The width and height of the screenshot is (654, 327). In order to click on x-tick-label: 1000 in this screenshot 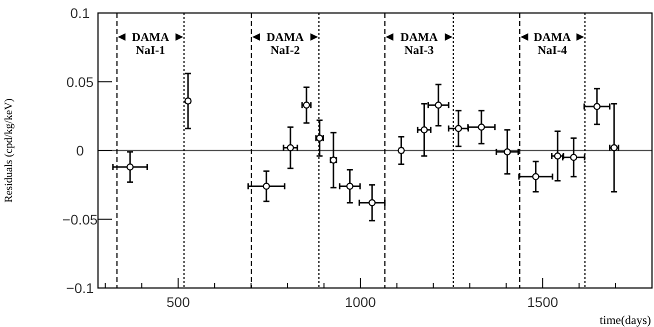, I will do `click(360, 302)`.